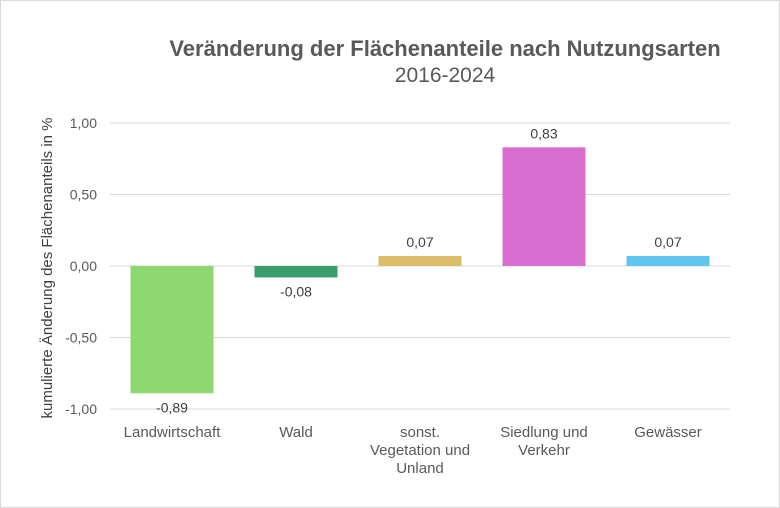 The height and width of the screenshot is (508, 780). Describe the element at coordinates (544, 441) in the screenshot. I see `category-label: Siedlung und Verkehr` at that location.